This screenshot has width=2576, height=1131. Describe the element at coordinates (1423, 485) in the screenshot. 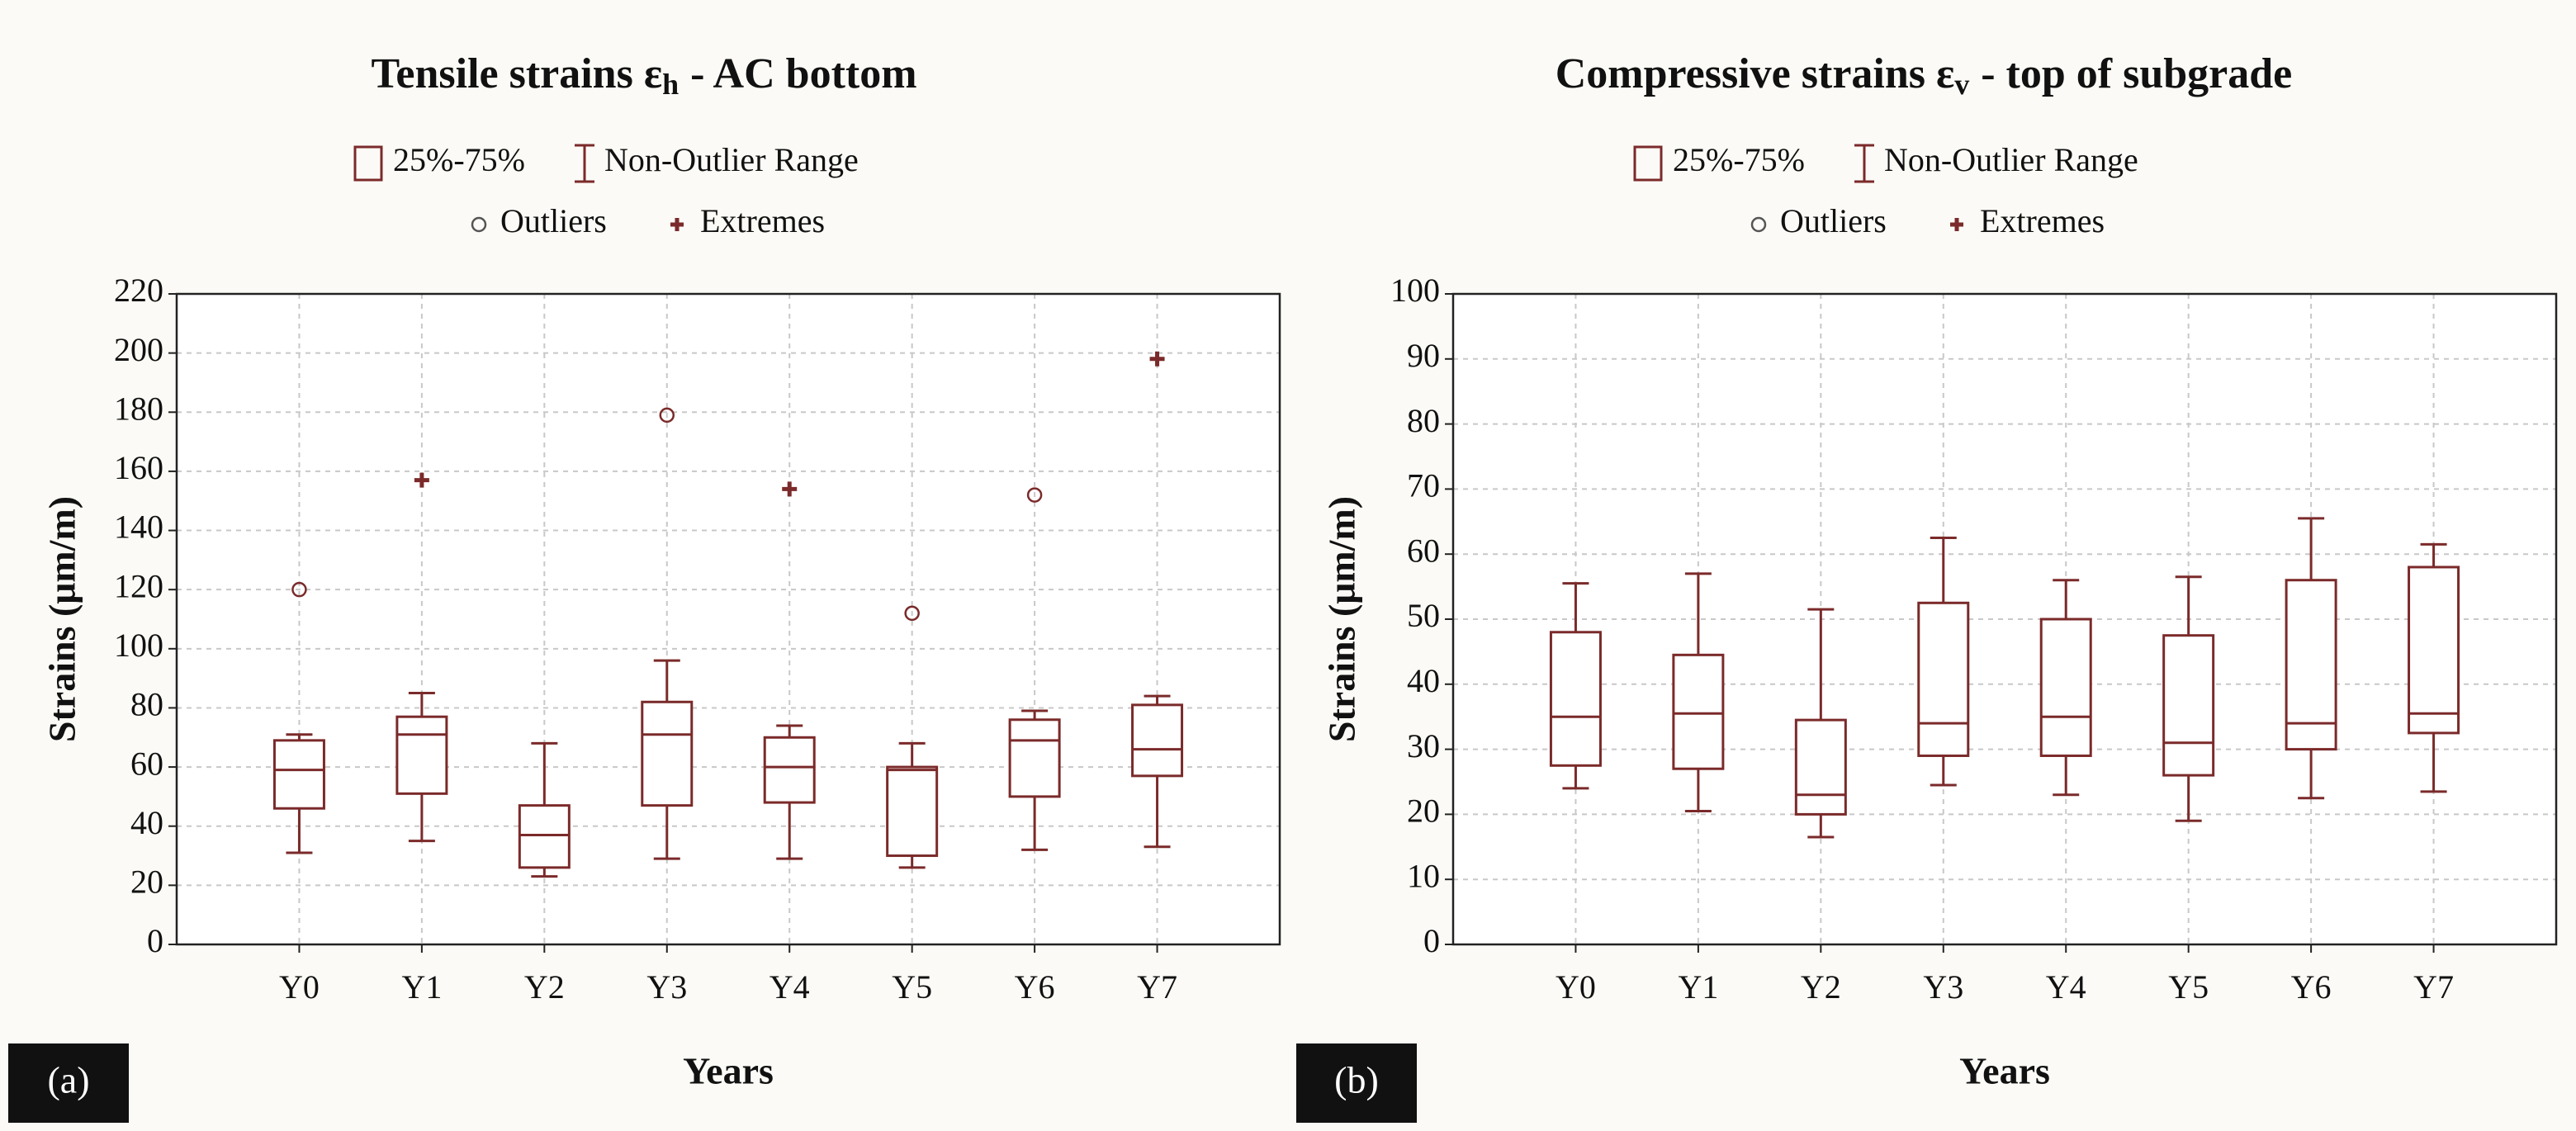

I see `y-tick-label: 70` at that location.